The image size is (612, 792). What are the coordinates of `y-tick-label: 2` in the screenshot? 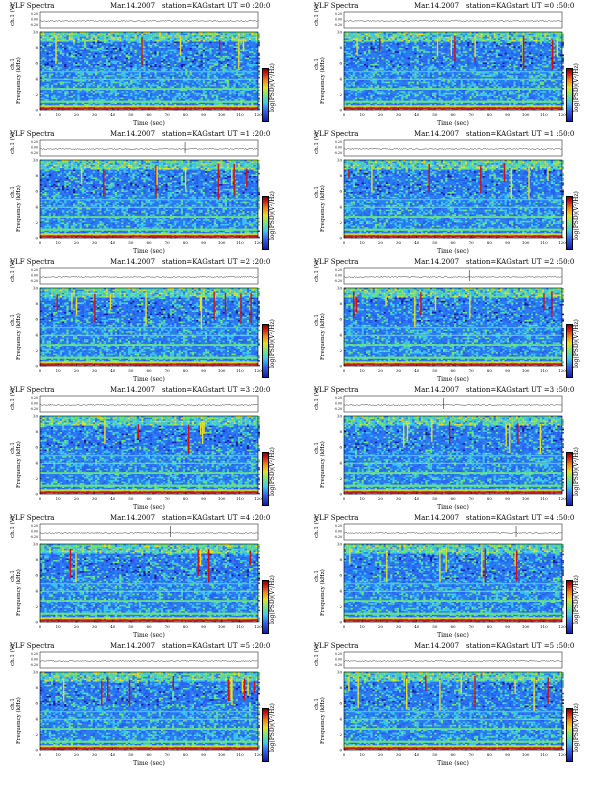 It's located at (340, 478).